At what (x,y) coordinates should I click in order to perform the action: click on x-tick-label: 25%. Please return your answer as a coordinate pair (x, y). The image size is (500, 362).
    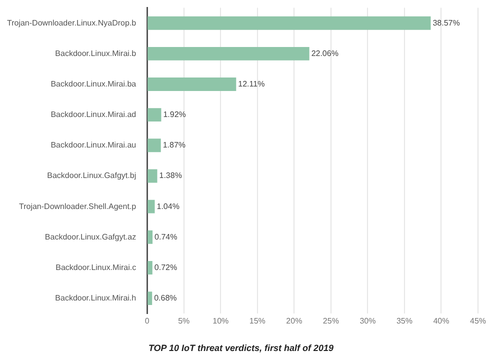
    Looking at the image, I should click on (330, 321).